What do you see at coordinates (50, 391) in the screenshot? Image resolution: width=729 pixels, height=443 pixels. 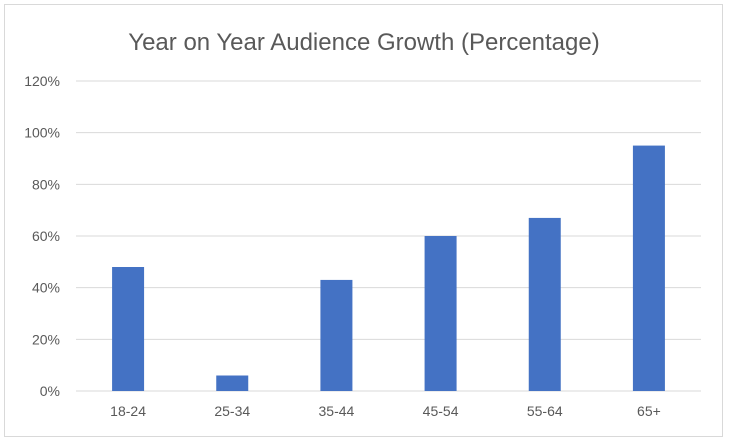 I see `y-tick-label: 0%` at bounding box center [50, 391].